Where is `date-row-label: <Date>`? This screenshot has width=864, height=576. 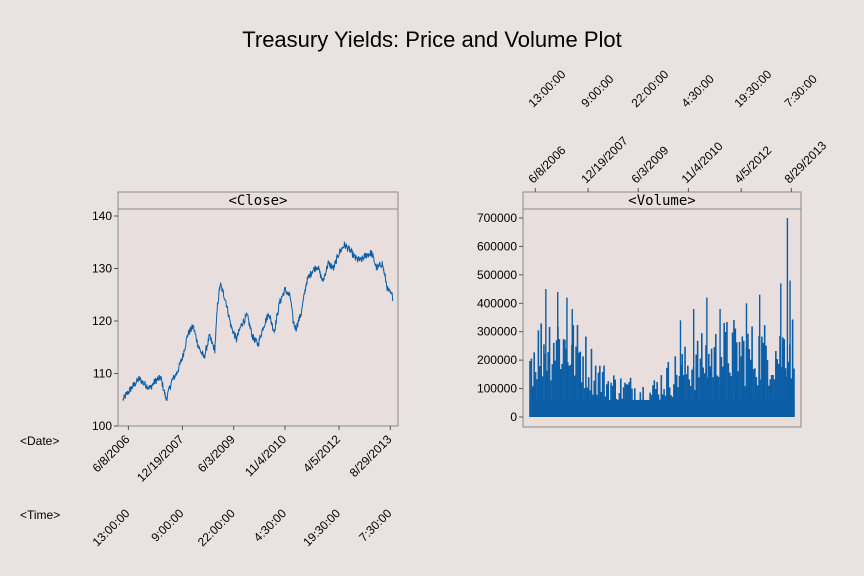 date-row-label: <Date> is located at coordinates (39, 441).